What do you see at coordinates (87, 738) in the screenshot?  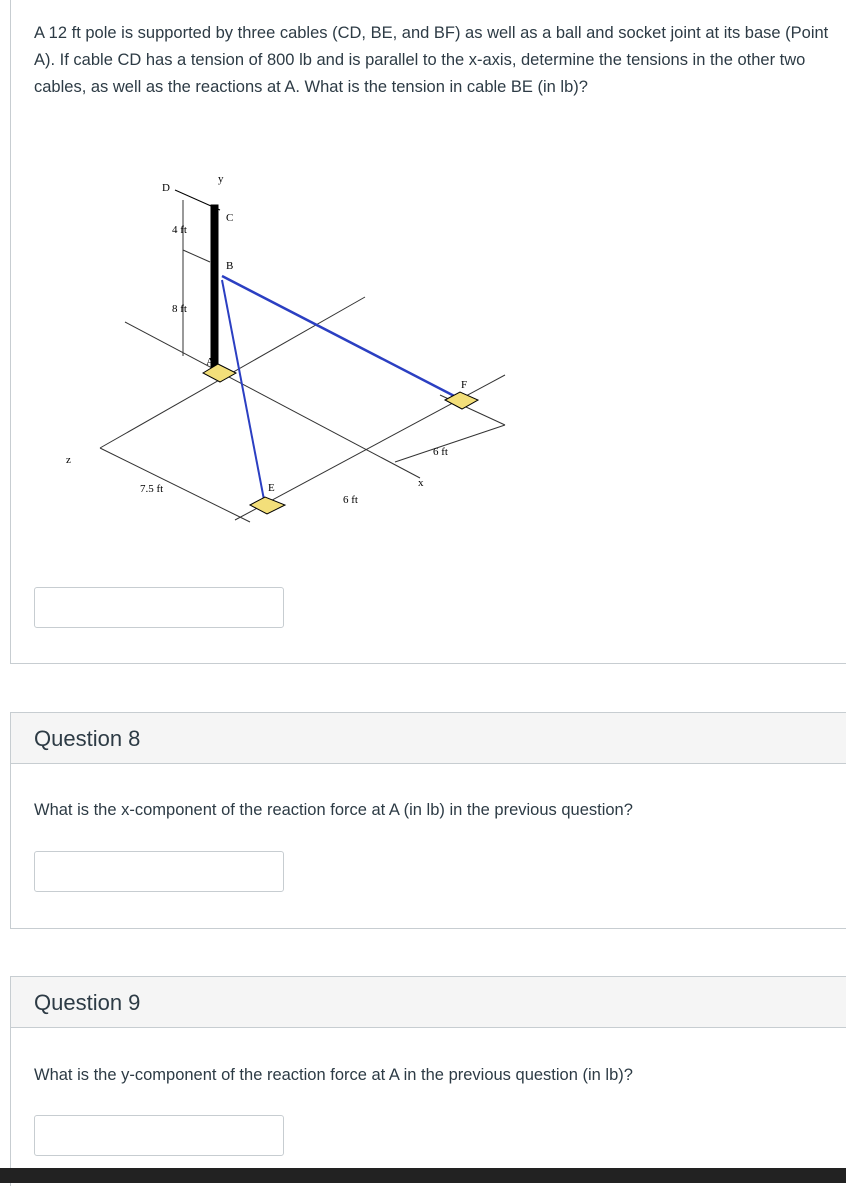 I see `question-title: Question 8` at bounding box center [87, 738].